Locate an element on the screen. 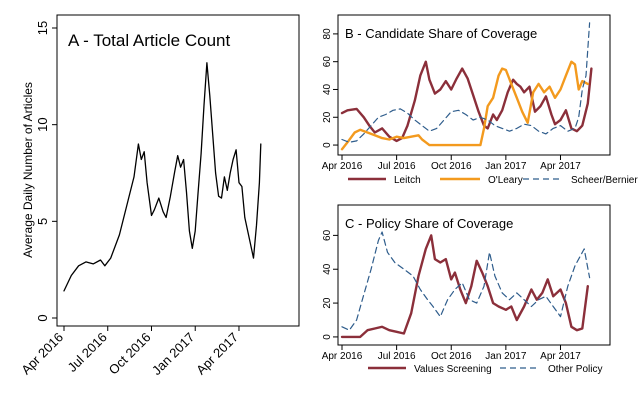  panel-b-y-tick-label: 80 is located at coordinates (327, 34).